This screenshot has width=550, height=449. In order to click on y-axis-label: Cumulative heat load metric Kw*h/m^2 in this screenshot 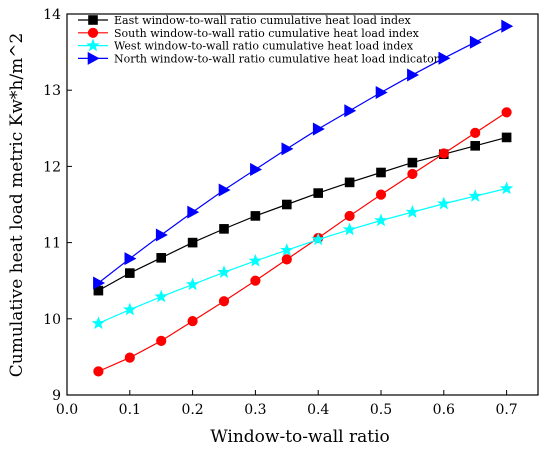, I will do `click(17, 205)`.